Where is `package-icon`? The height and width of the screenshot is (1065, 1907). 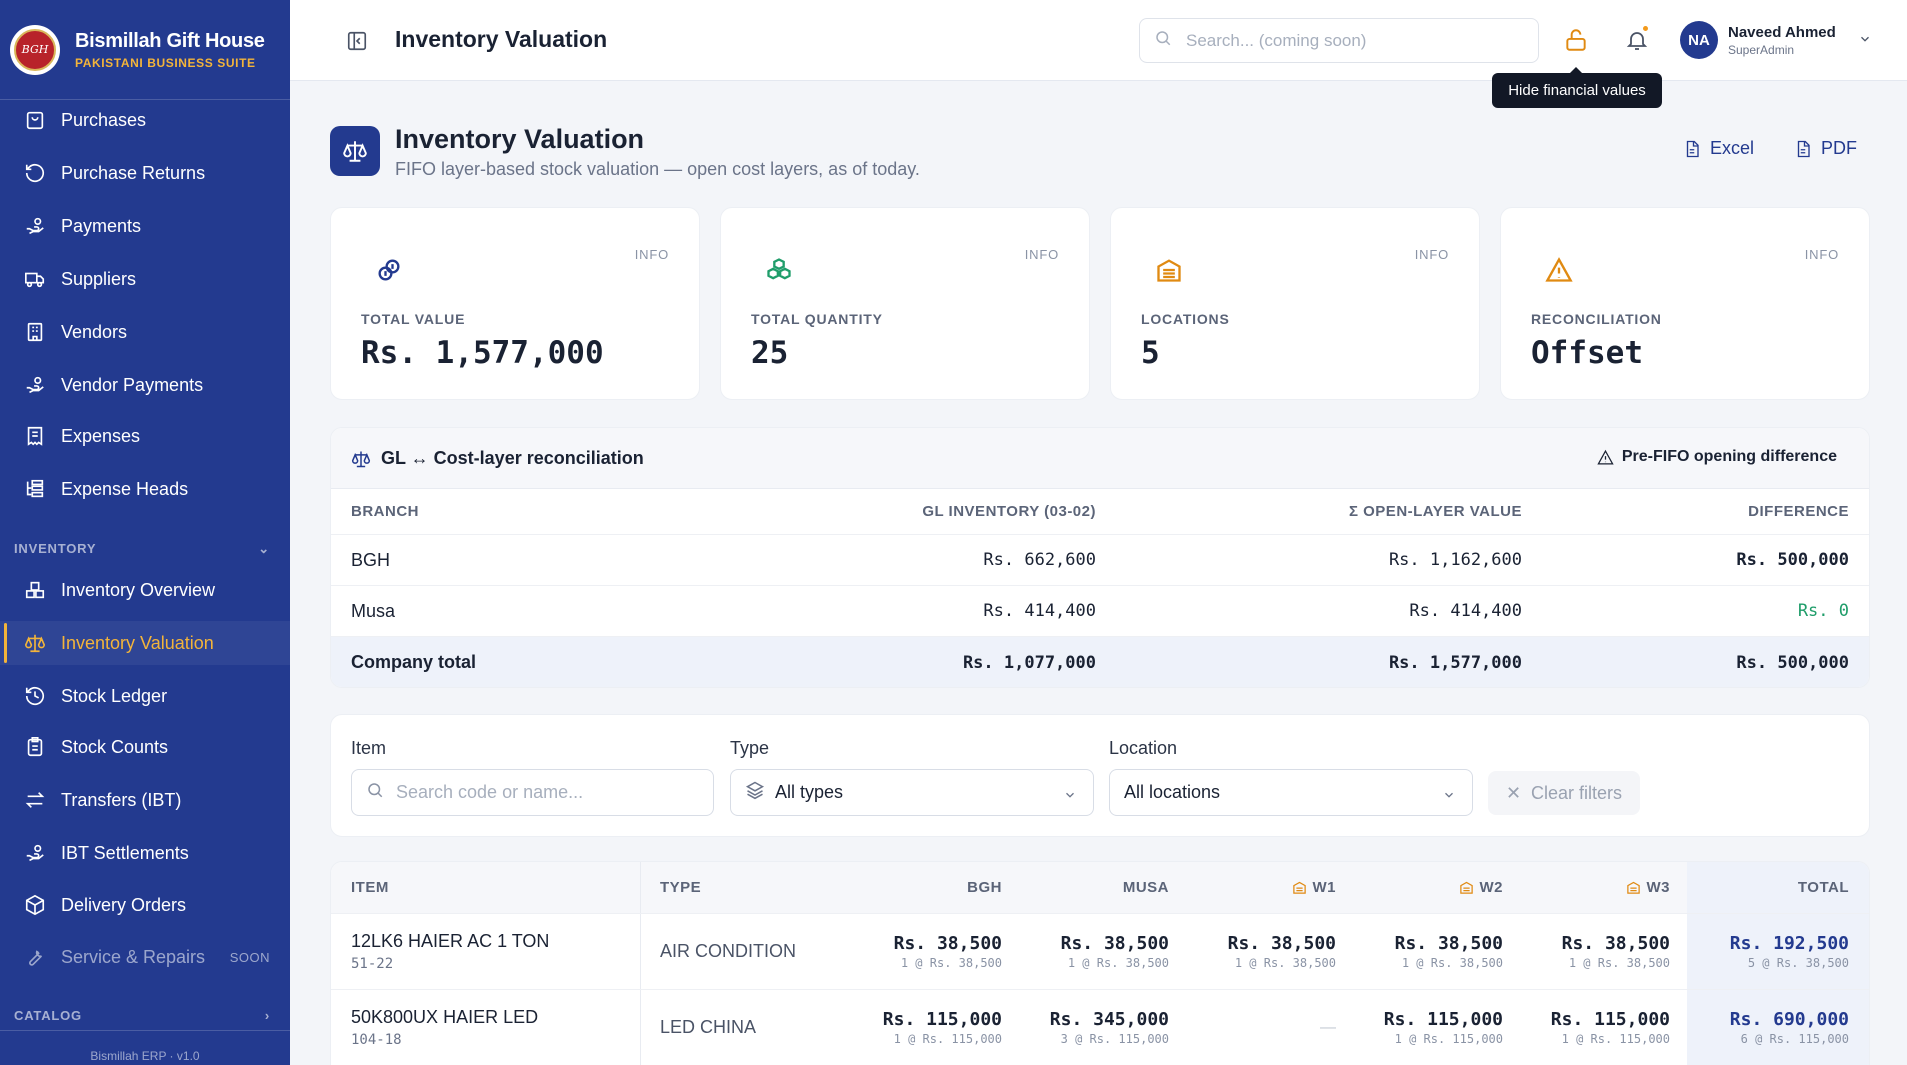
package-icon is located at coordinates (35, 905).